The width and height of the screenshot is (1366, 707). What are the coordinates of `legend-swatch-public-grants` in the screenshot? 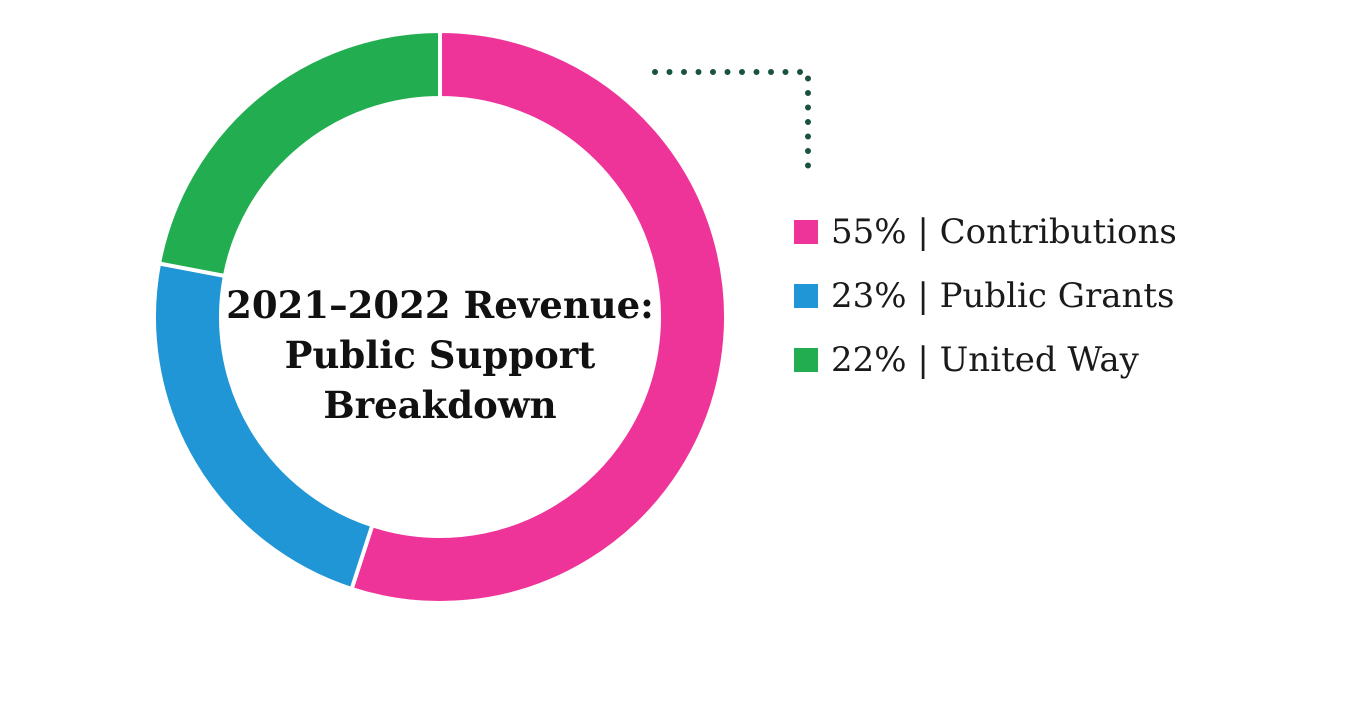 It's located at (806, 296).